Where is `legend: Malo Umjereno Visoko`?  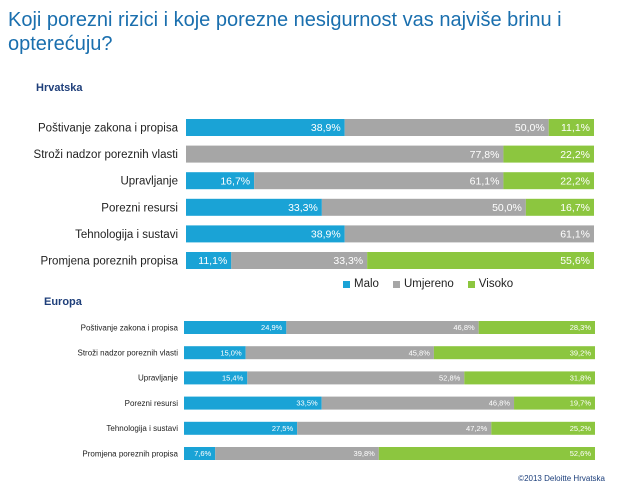 legend: Malo Umjereno Visoko is located at coordinates (428, 284).